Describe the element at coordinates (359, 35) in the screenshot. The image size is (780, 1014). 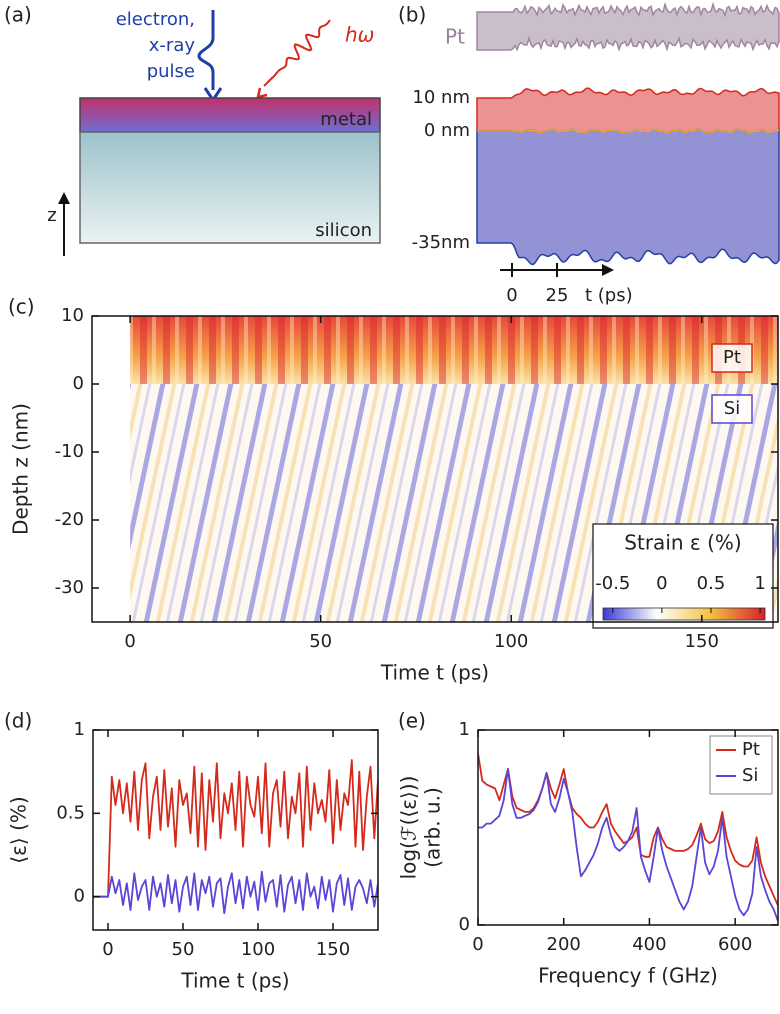
I see `light-label: hω` at that location.